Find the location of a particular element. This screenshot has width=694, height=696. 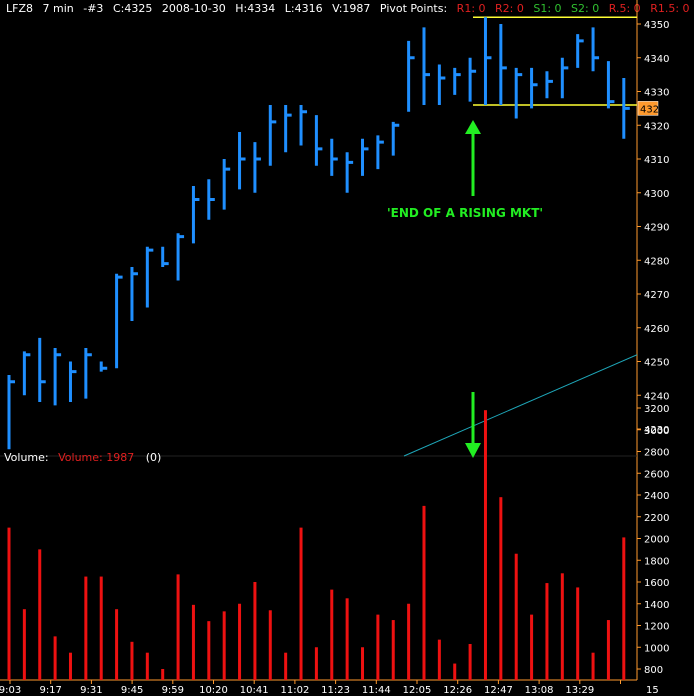

header-date: 2008-10-30 is located at coordinates (194, 8).